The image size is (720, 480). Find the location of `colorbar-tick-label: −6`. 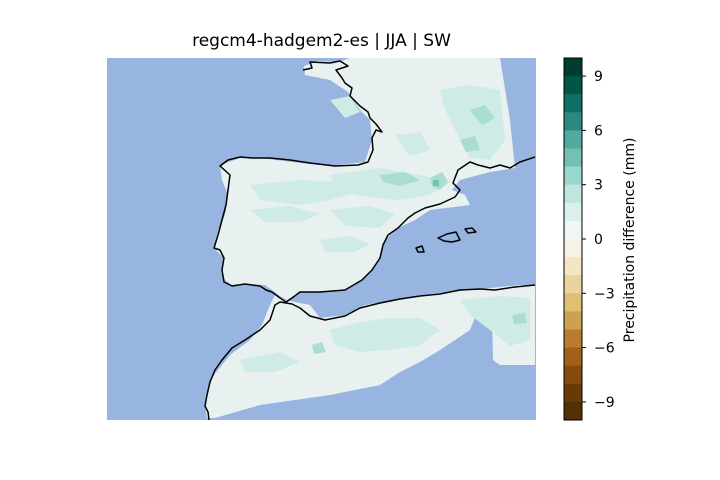

colorbar-tick-label: −6 is located at coordinates (604, 349).